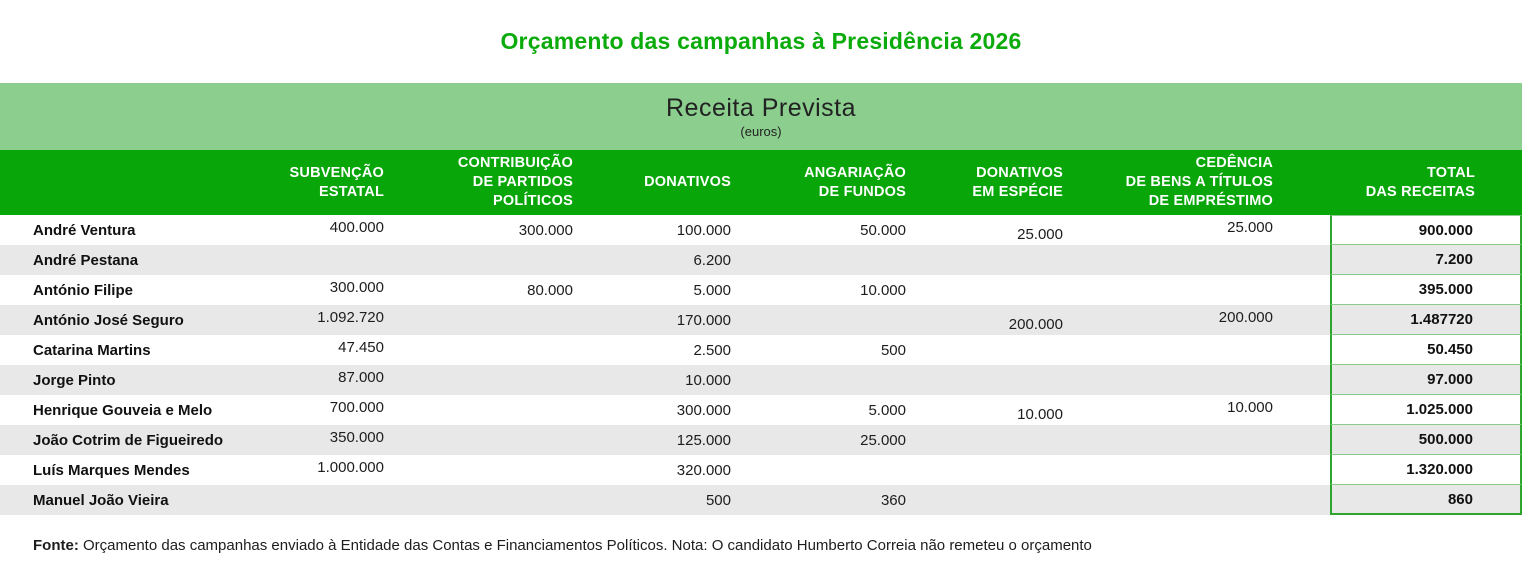  What do you see at coordinates (718, 500) in the screenshot?
I see `value-donativos: 500` at bounding box center [718, 500].